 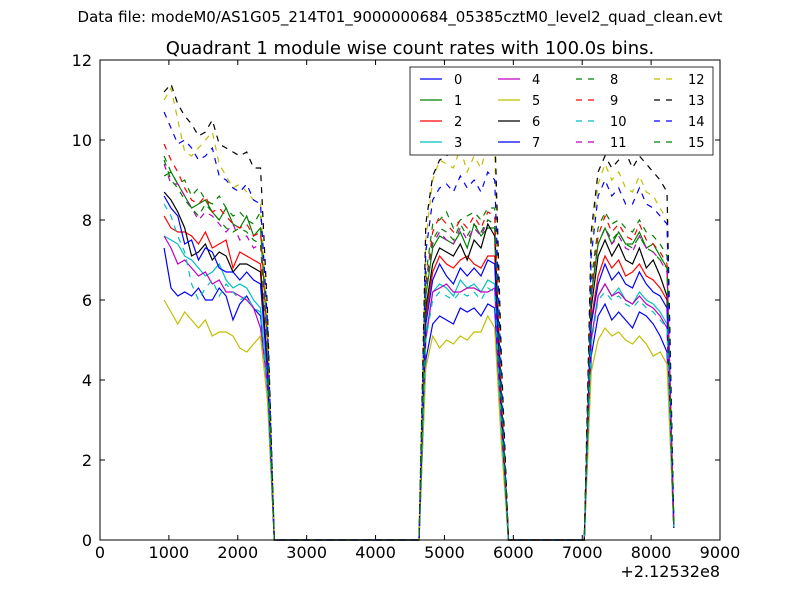 I want to click on legend-label-2: 2, so click(x=458, y=122).